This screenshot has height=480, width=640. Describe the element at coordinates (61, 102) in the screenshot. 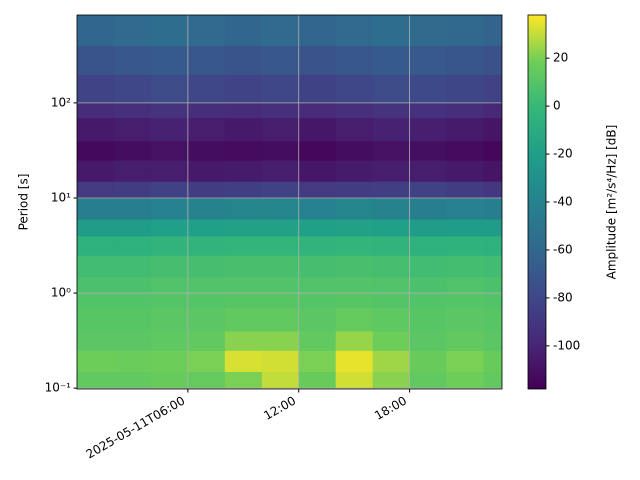

I see `y-tick-label: 10²` at that location.